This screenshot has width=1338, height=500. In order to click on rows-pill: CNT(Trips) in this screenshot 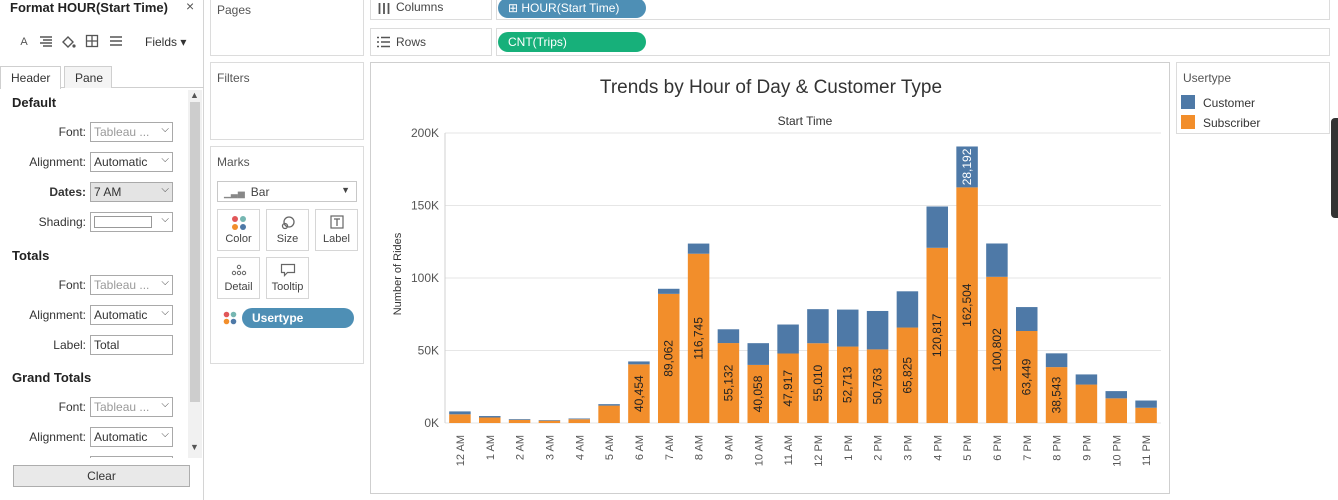, I will do `click(572, 42)`.